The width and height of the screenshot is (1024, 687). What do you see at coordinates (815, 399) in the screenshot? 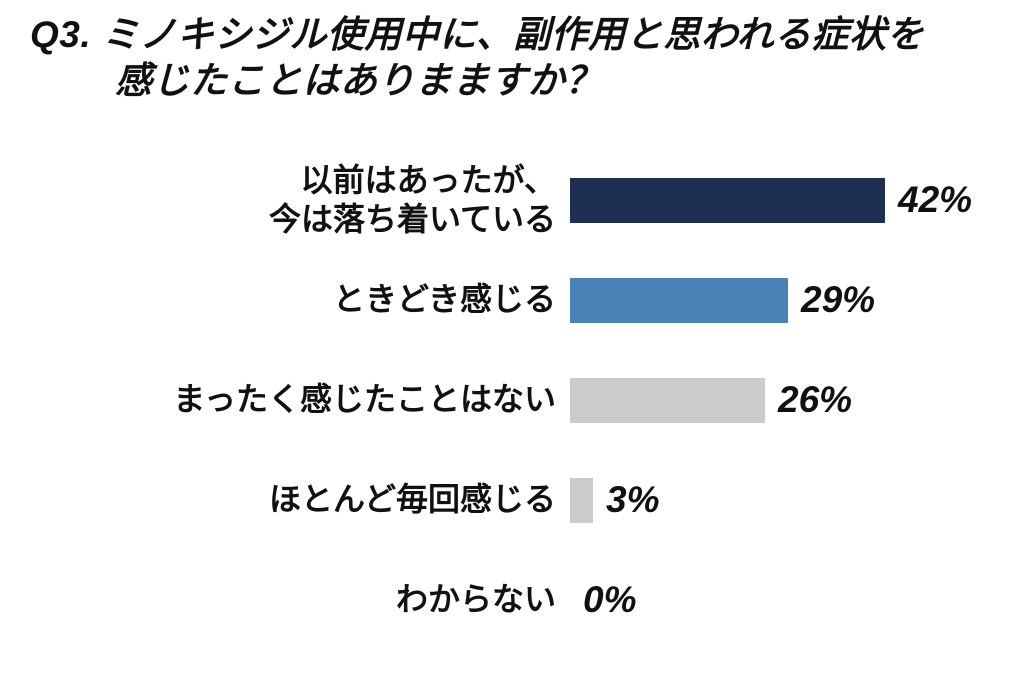
I see `value-label: 26%` at bounding box center [815, 399].